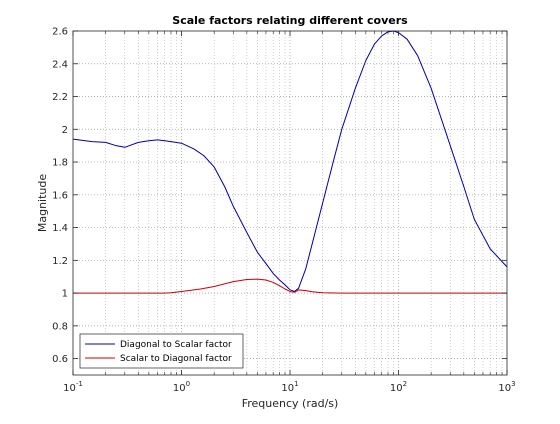 The height and width of the screenshot is (424, 560). I want to click on tick-label-y: 1.4, so click(60, 228).